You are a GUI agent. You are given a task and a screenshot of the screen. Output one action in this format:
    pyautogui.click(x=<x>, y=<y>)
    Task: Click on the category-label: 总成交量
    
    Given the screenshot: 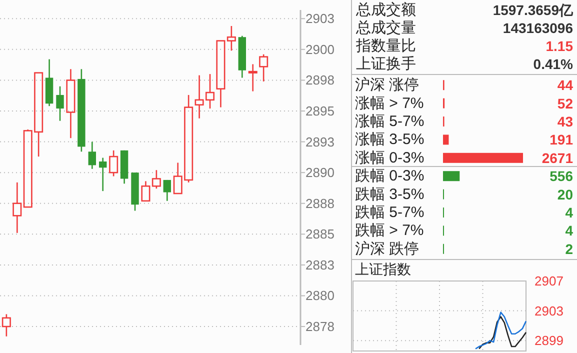 What is the action you would take?
    pyautogui.click(x=385, y=28)
    